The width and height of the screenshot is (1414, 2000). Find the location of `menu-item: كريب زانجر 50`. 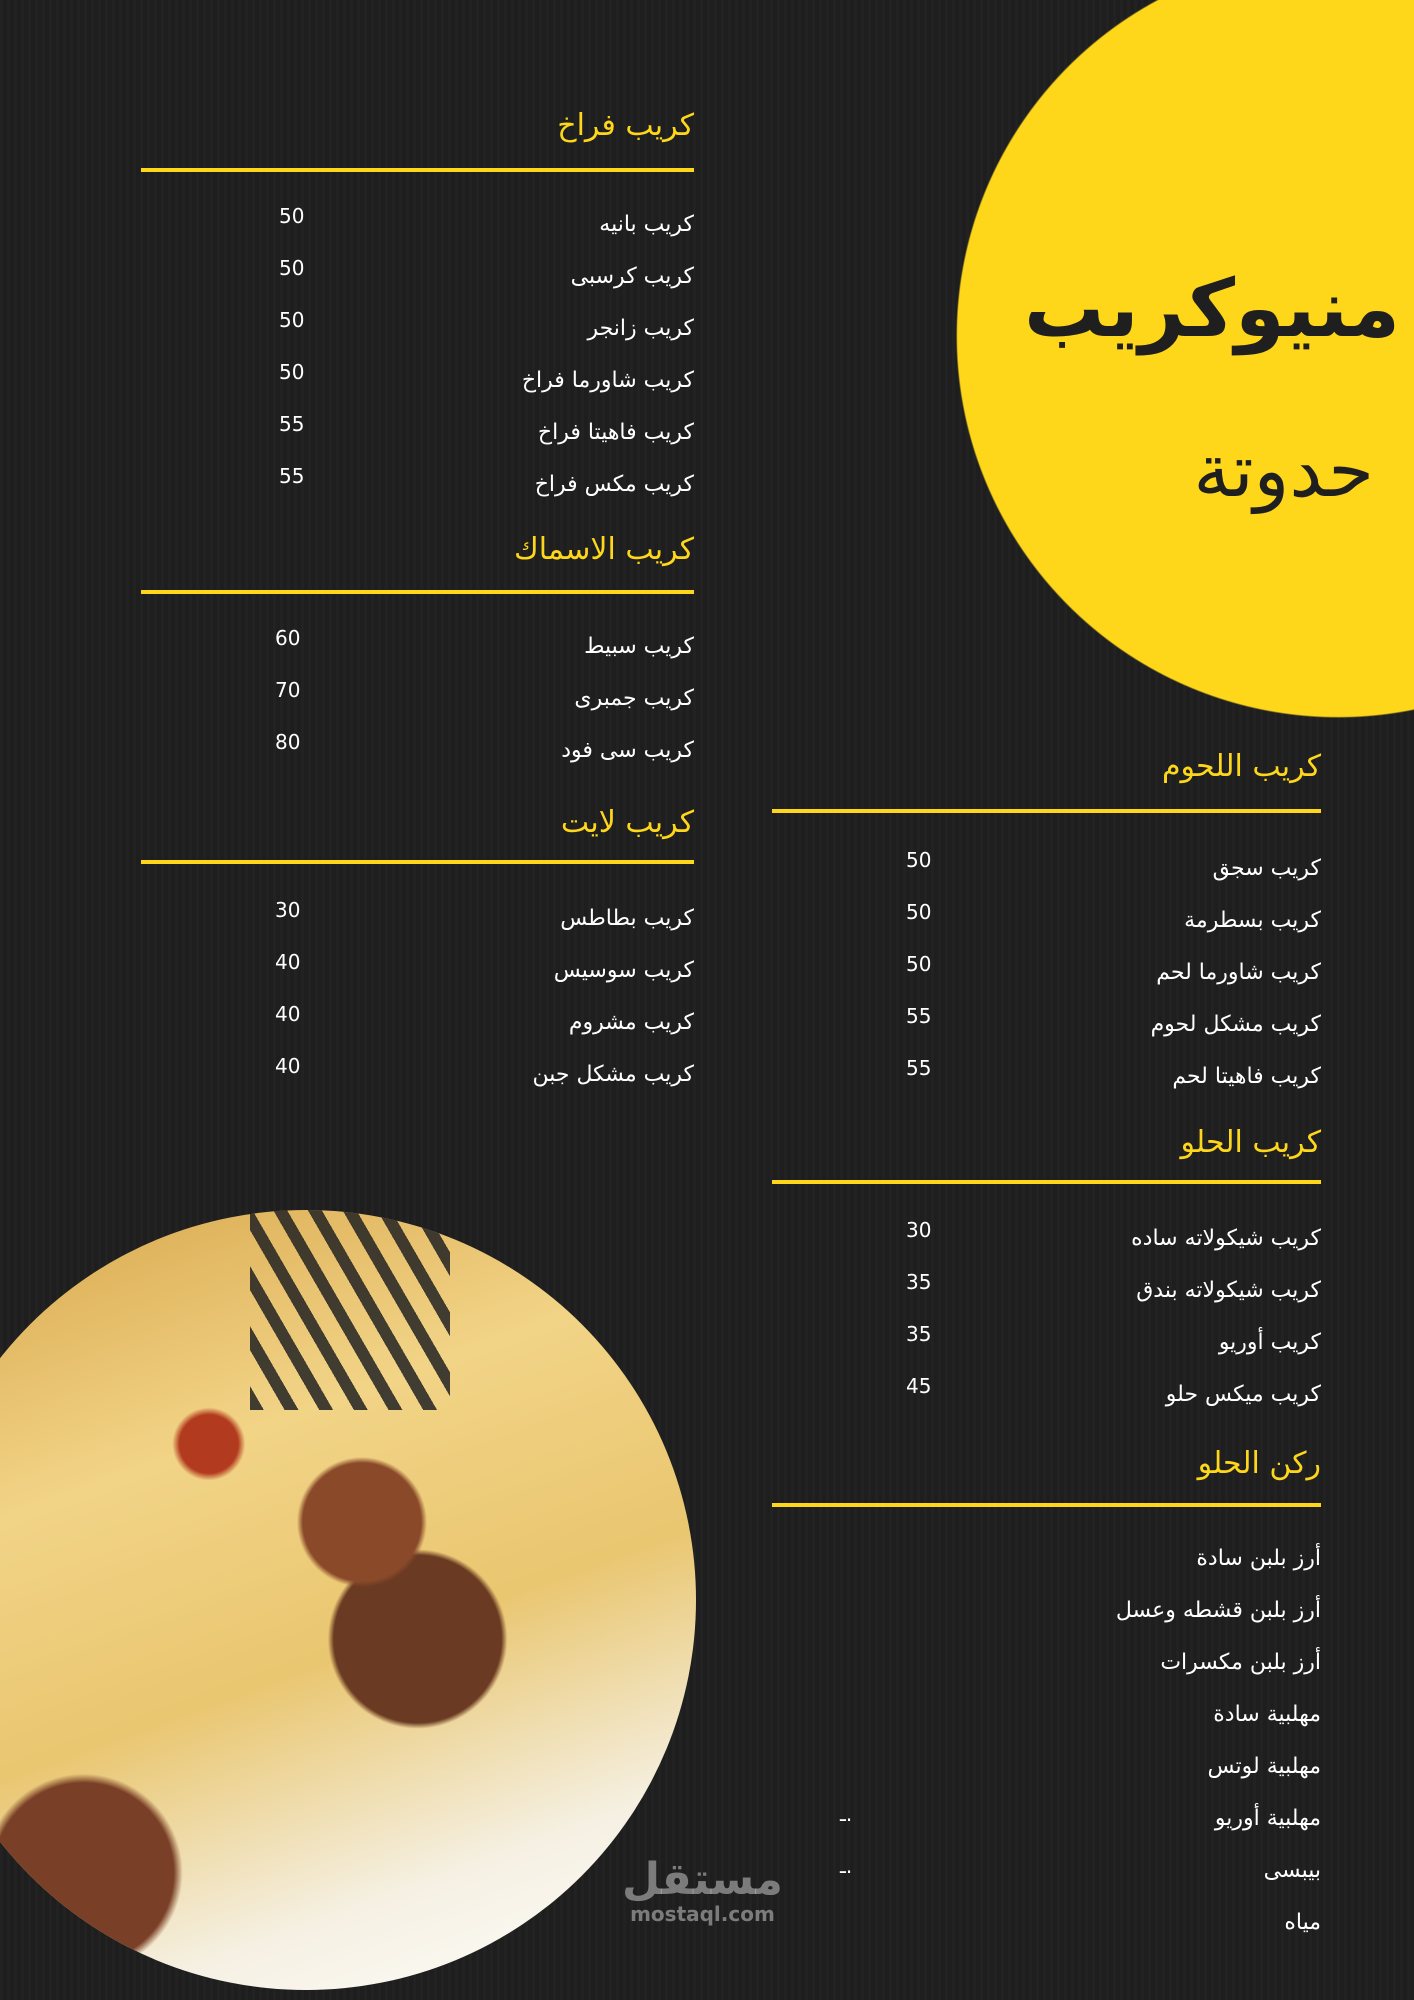

menu-item: كريب زانجر 50 is located at coordinates (417, 332).